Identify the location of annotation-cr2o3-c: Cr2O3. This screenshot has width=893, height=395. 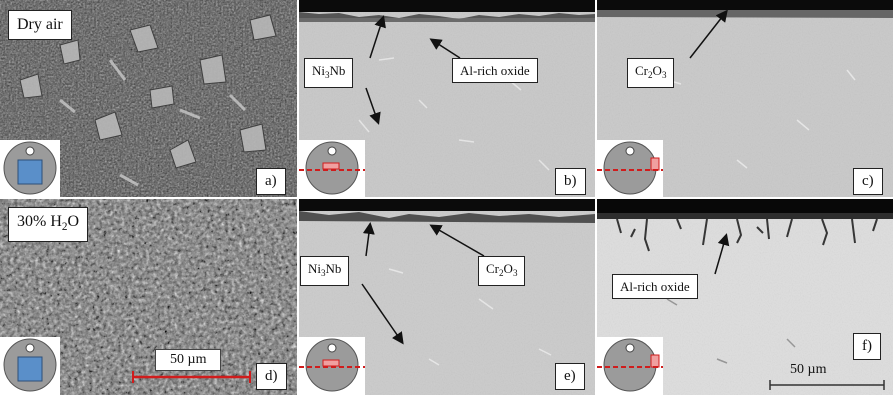
(651, 73).